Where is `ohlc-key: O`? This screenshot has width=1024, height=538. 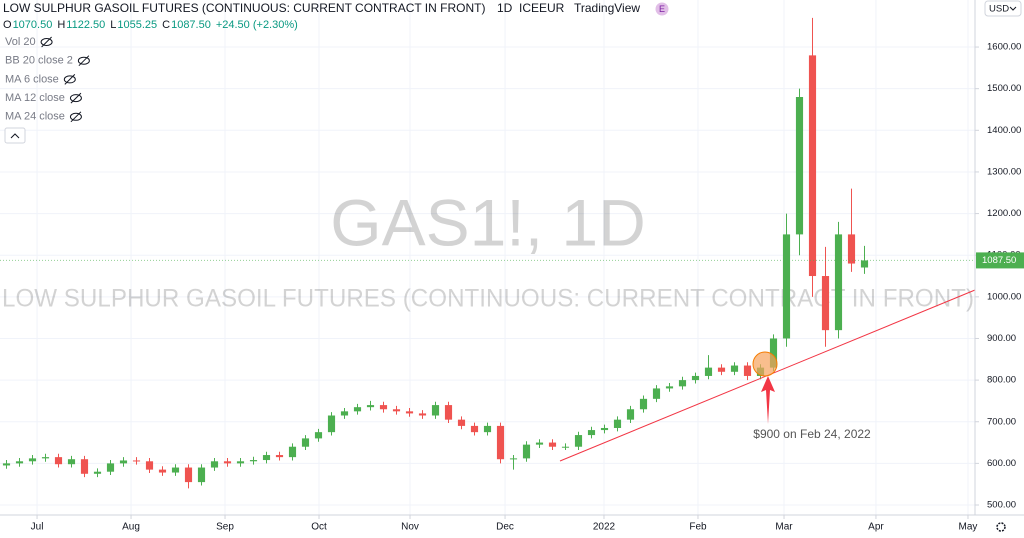
ohlc-key: O is located at coordinates (7, 25).